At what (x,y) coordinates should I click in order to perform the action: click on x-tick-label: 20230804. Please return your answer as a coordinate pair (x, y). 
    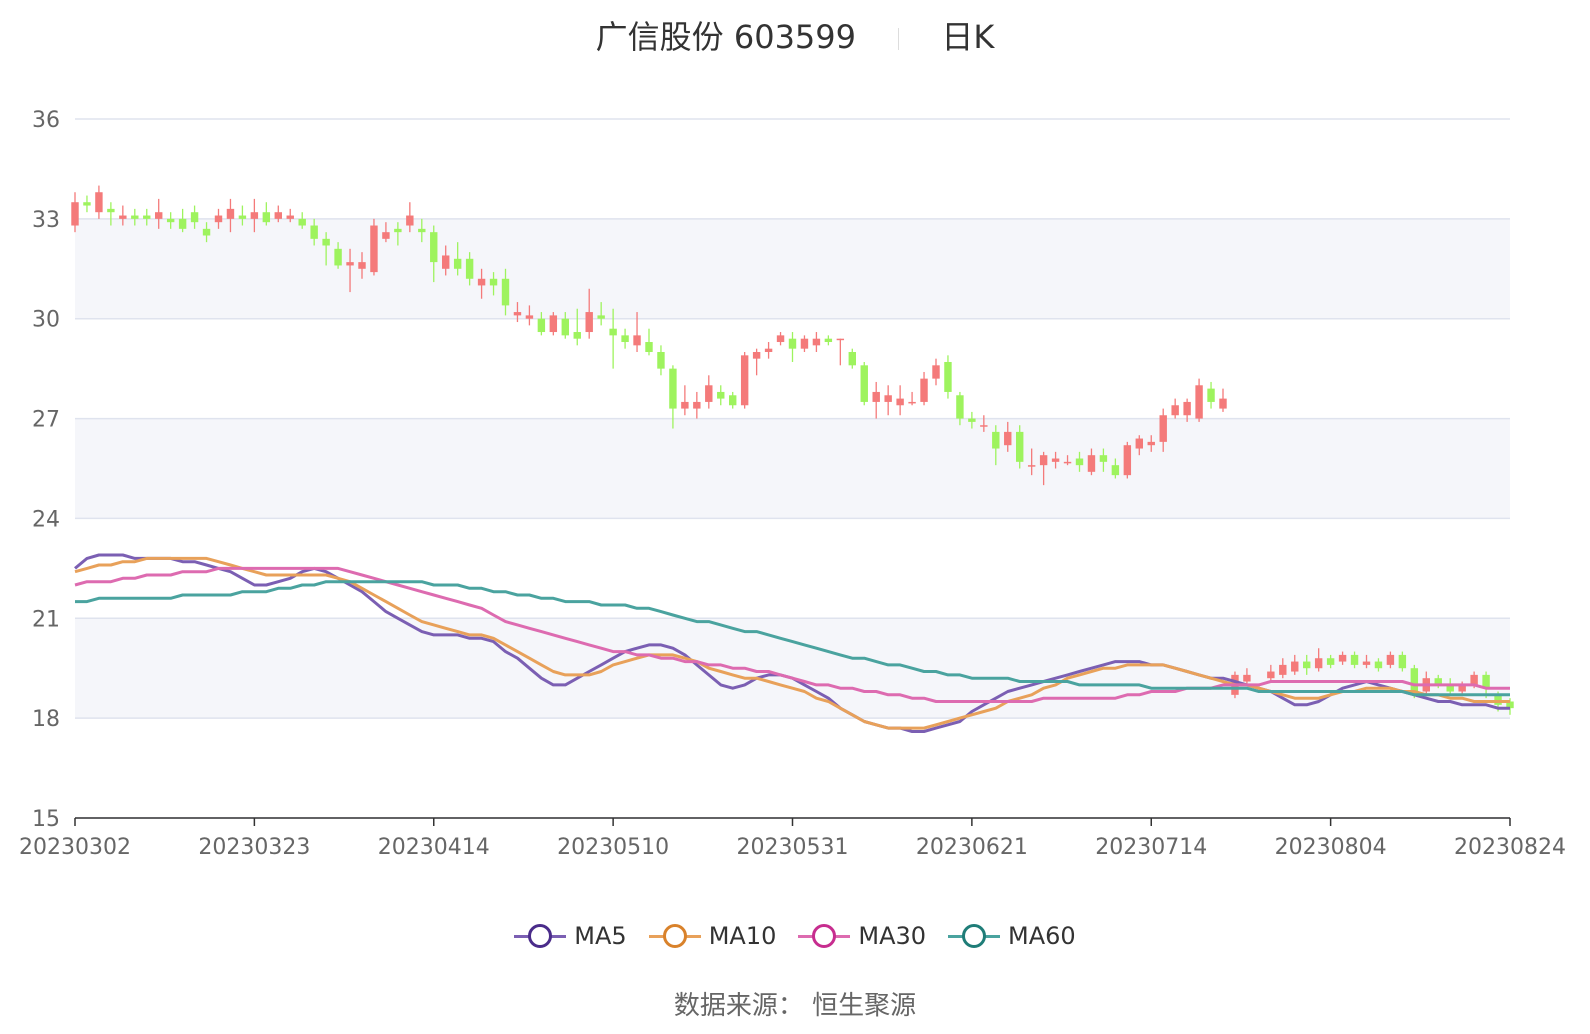
    Looking at the image, I should click on (1331, 847).